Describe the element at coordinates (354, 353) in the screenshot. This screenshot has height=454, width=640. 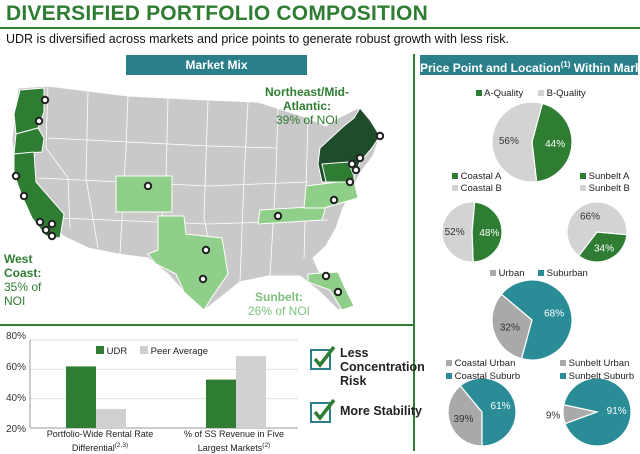
I see `check-line: Less` at that location.